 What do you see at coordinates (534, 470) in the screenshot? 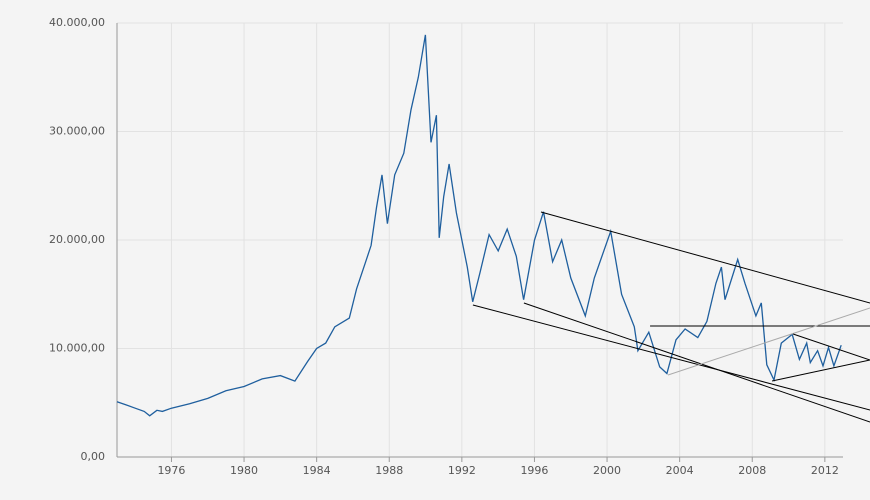
I see `x-tick-label: 1996` at bounding box center [534, 470].